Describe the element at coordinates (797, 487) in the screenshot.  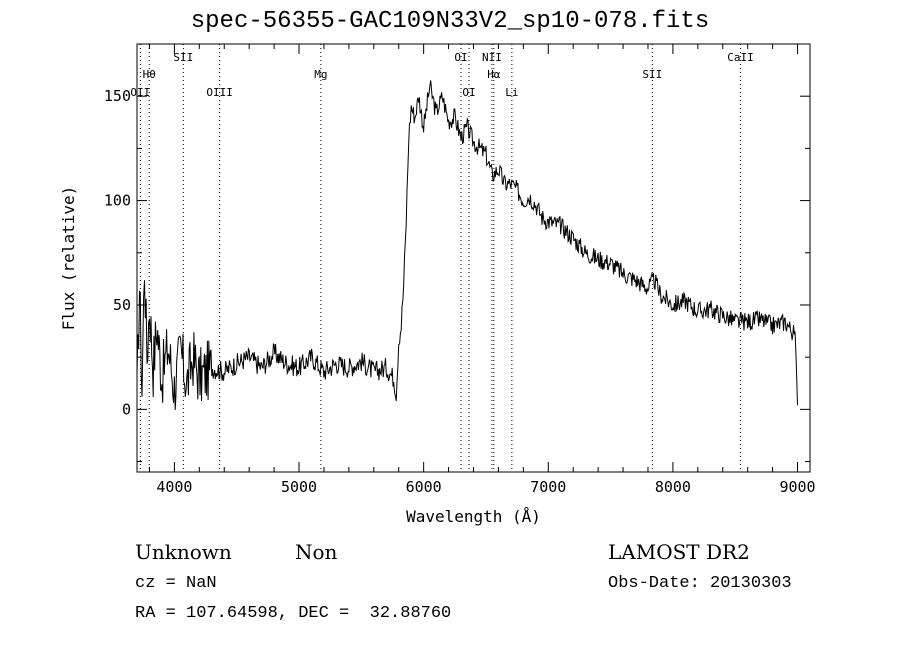
I see `x-tick-label: 9000` at that location.